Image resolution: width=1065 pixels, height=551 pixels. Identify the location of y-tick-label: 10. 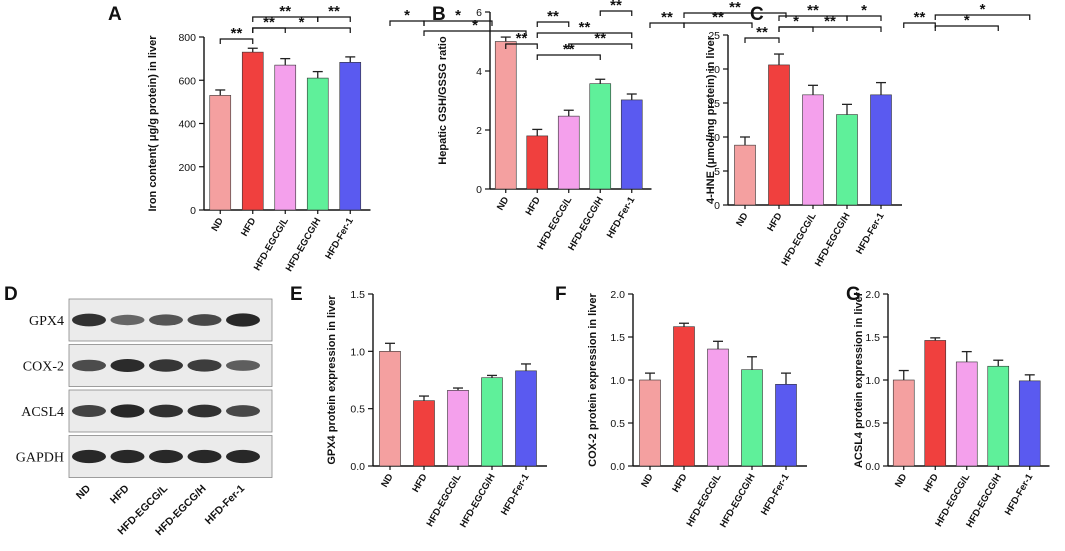
(714, 138).